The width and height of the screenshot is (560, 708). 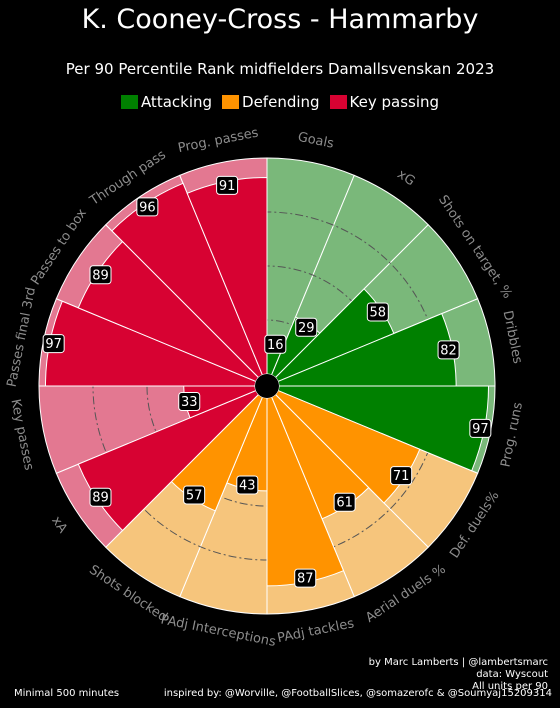 I want to click on metric-label: Prog. runs, so click(x=512, y=435).